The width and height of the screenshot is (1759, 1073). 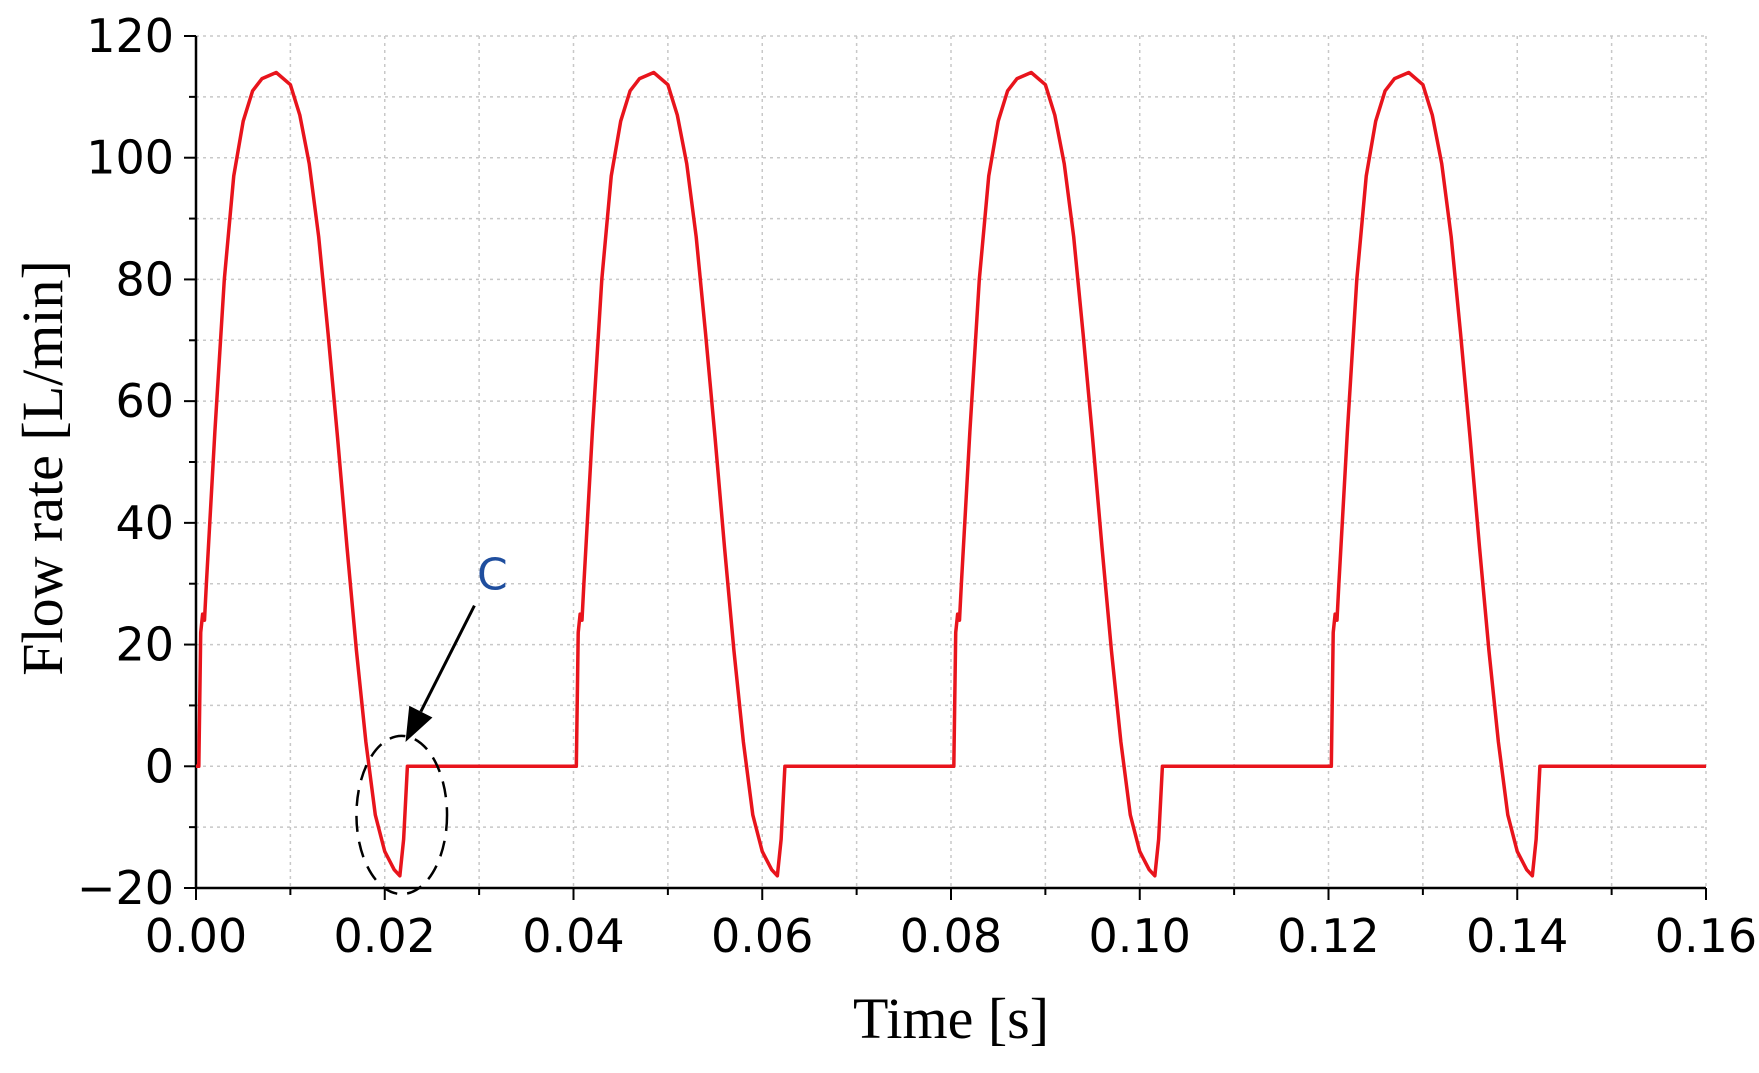 I want to click on annotation-ellipse, so click(x=402, y=815).